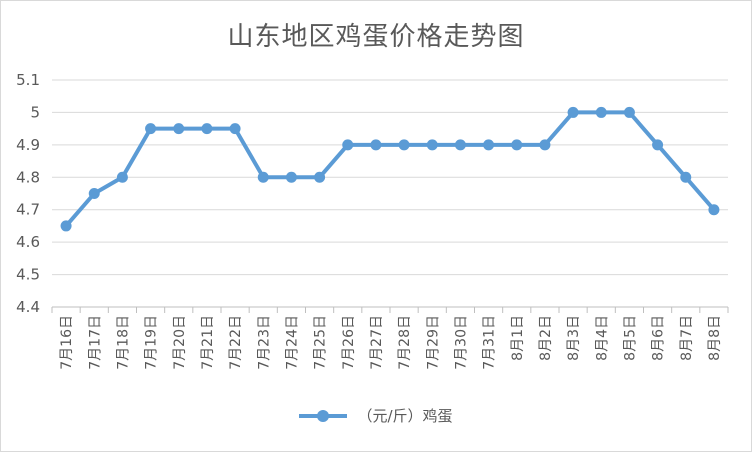  I want to click on x-tick-label: 7月18日, so click(123, 342).